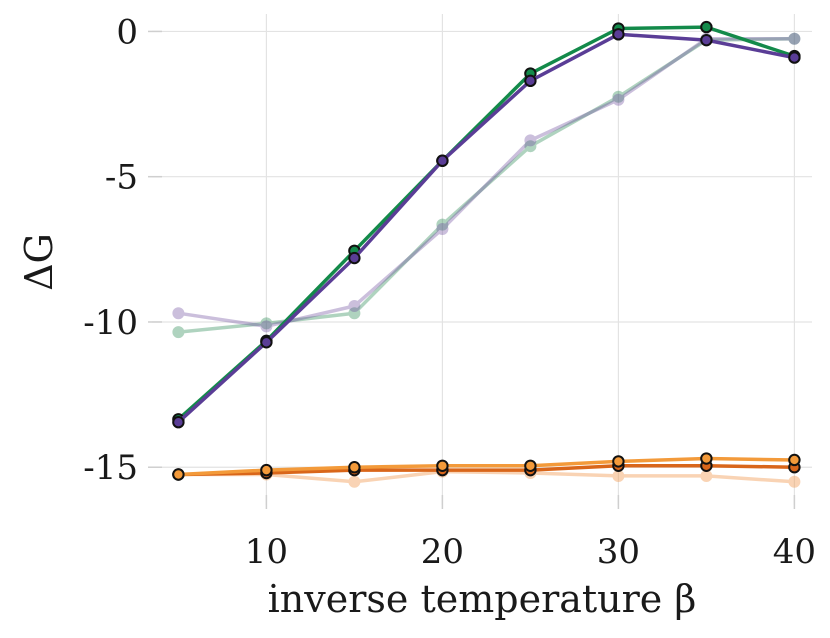 The height and width of the screenshot is (638, 830). I want to click on series-line-orange-dark, so click(486, 470).